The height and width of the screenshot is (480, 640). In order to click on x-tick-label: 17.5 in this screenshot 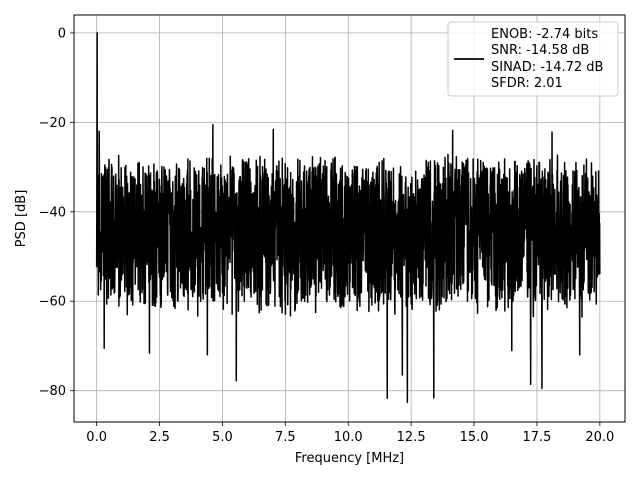, I will do `click(536, 437)`.